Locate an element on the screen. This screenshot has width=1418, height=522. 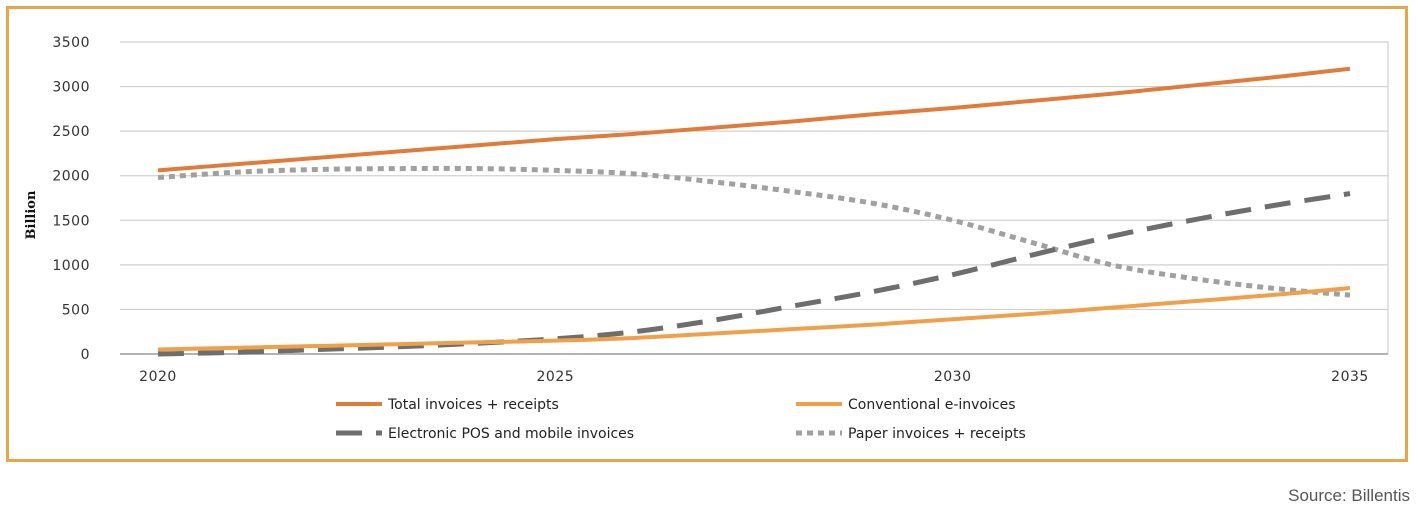
y-tick-label: 1500 is located at coordinates (71, 221).